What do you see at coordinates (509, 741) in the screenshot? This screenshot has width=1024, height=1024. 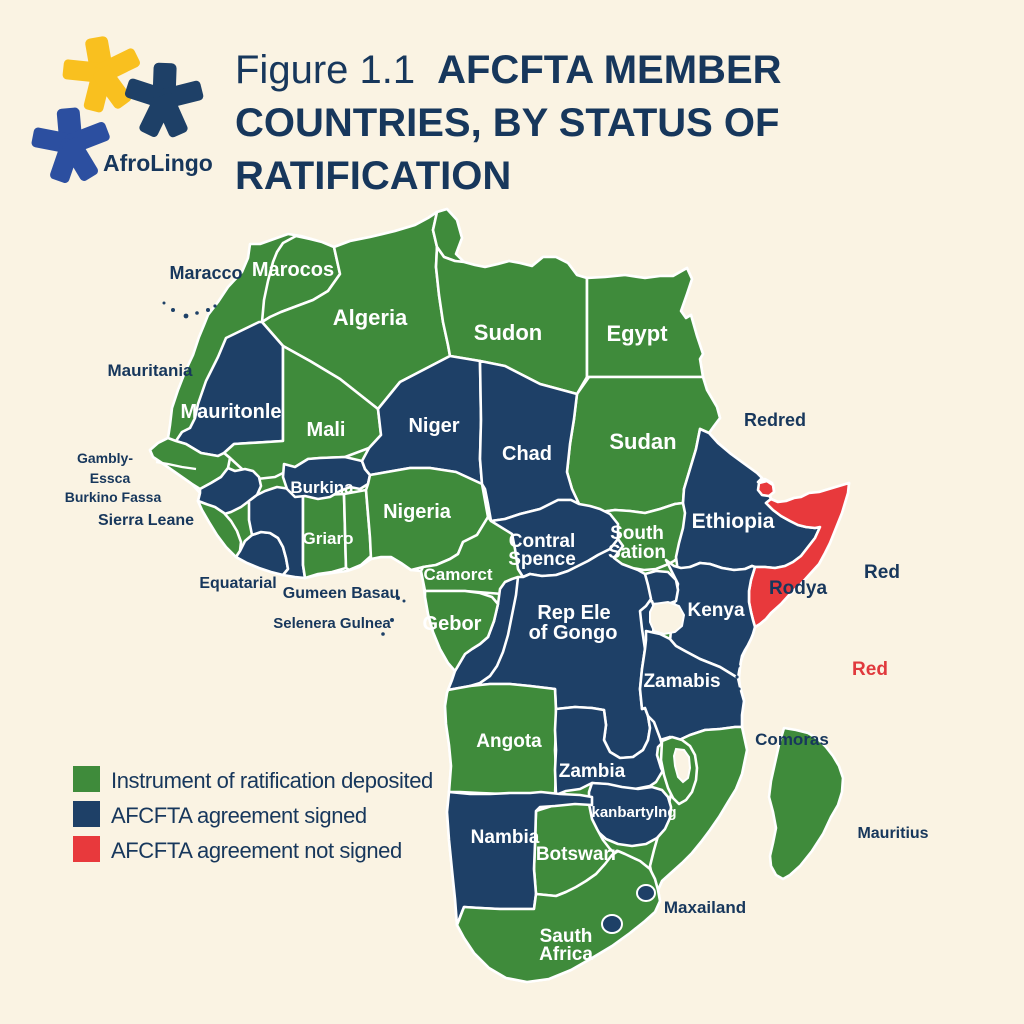 I see `svg-text: Angota` at bounding box center [509, 741].